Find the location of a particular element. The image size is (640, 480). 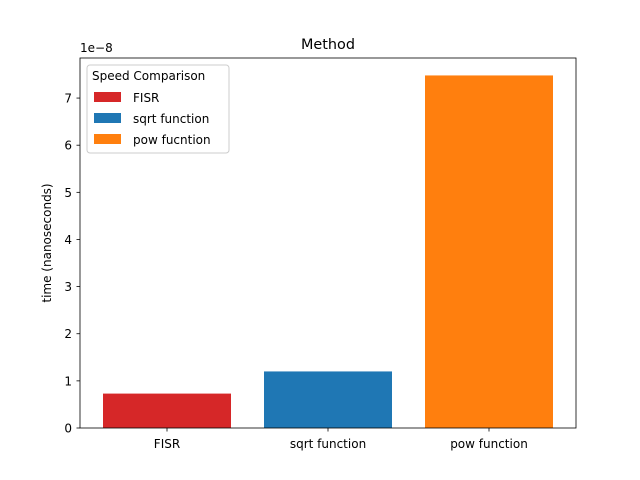

y-tick-label: 7 is located at coordinates (68, 99).